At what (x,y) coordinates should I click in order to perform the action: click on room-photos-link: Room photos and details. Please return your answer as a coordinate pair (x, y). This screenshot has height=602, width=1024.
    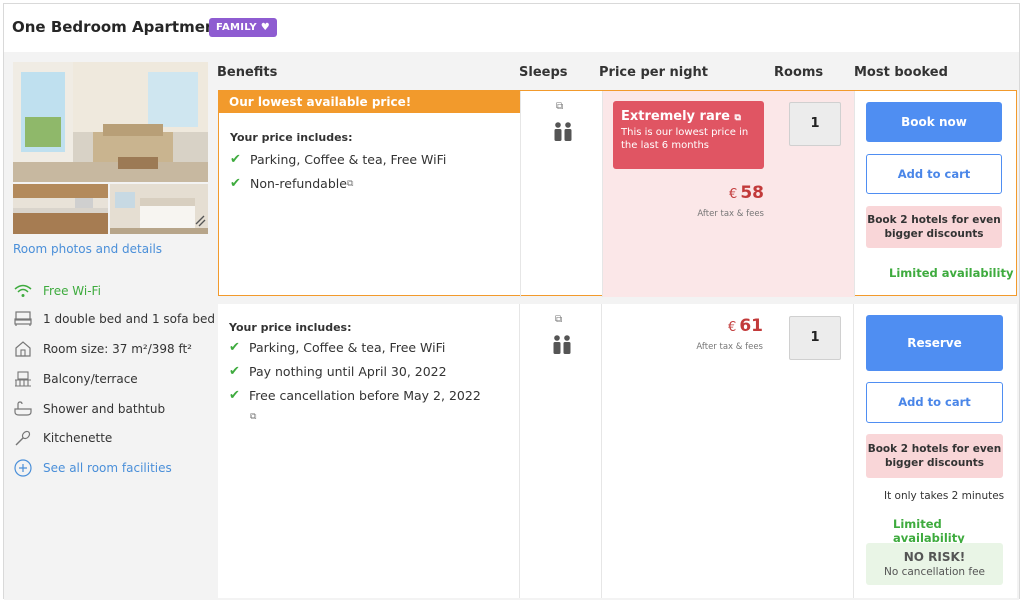
    Looking at the image, I should click on (88, 249).